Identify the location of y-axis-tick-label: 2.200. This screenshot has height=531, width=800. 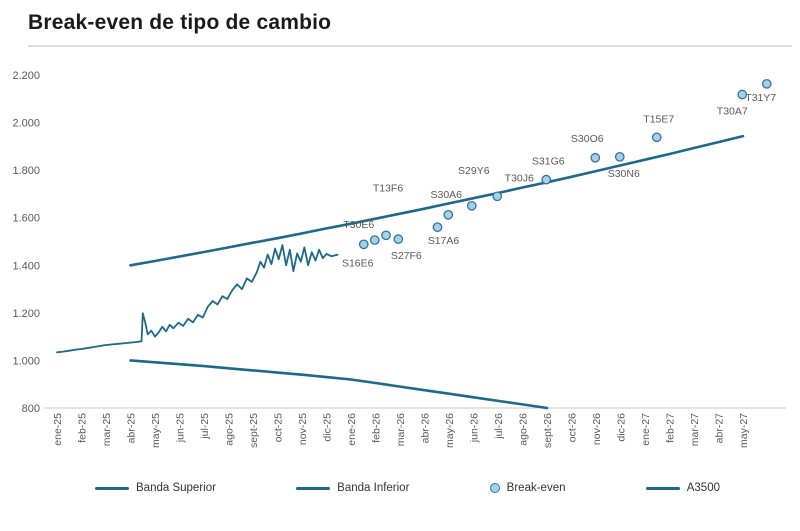
(26, 76).